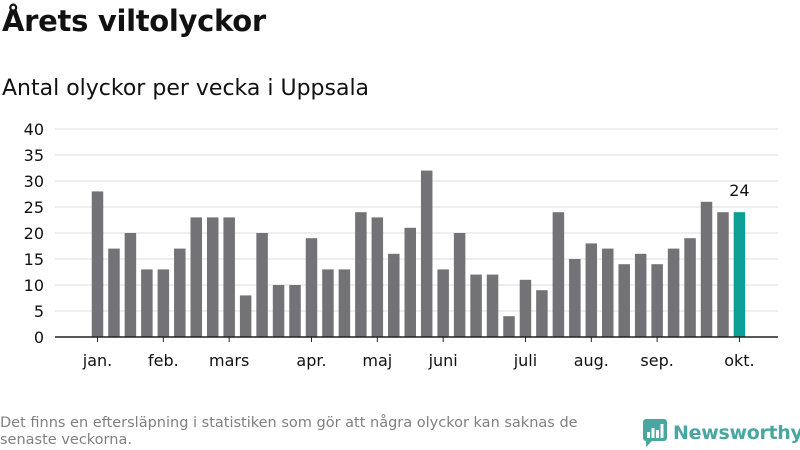 This screenshot has height=450, width=800. Describe the element at coordinates (739, 360) in the screenshot. I see `x-tick-label: okt.` at that location.